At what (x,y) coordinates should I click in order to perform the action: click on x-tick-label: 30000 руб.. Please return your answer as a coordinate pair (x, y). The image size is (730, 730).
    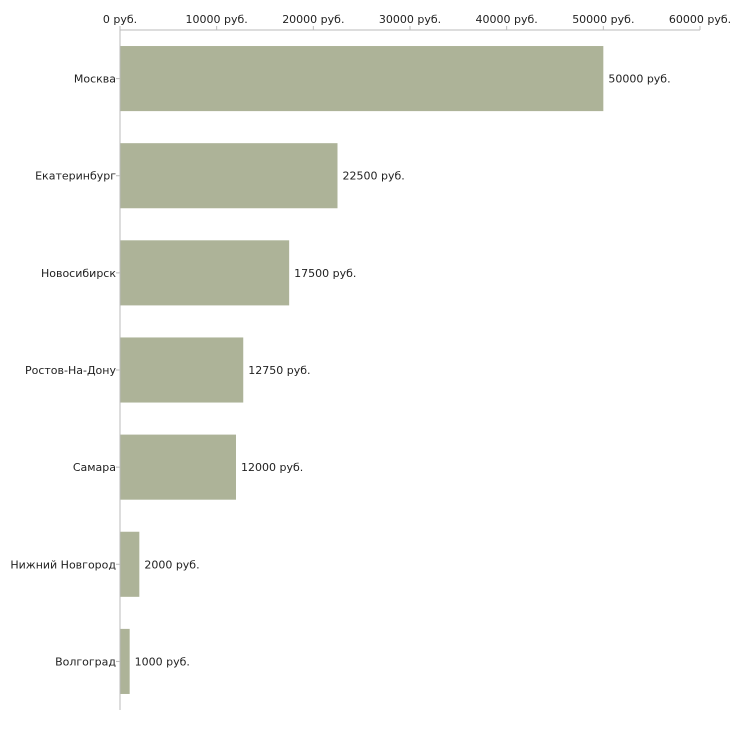
    Looking at the image, I should click on (410, 19).